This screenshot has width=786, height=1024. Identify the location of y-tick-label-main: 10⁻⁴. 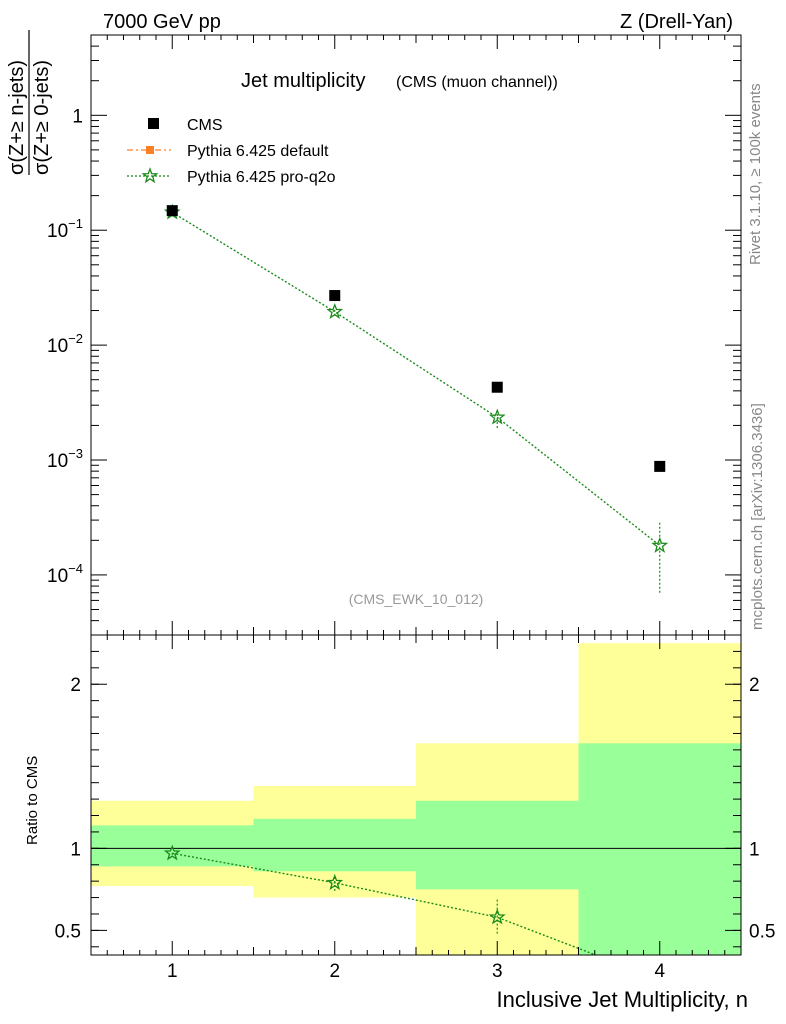
(65, 574).